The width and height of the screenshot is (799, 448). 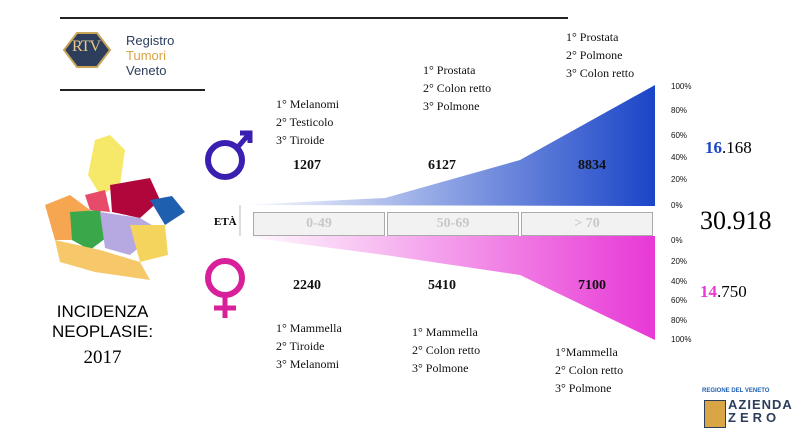 What do you see at coordinates (115, 207) in the screenshot?
I see `veneto-map` at bounding box center [115, 207].